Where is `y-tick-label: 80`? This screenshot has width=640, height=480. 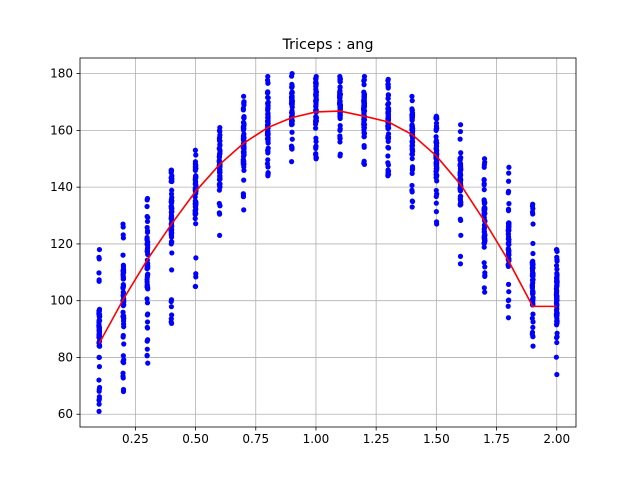
y-tick-label: 80 is located at coordinates (65, 357).